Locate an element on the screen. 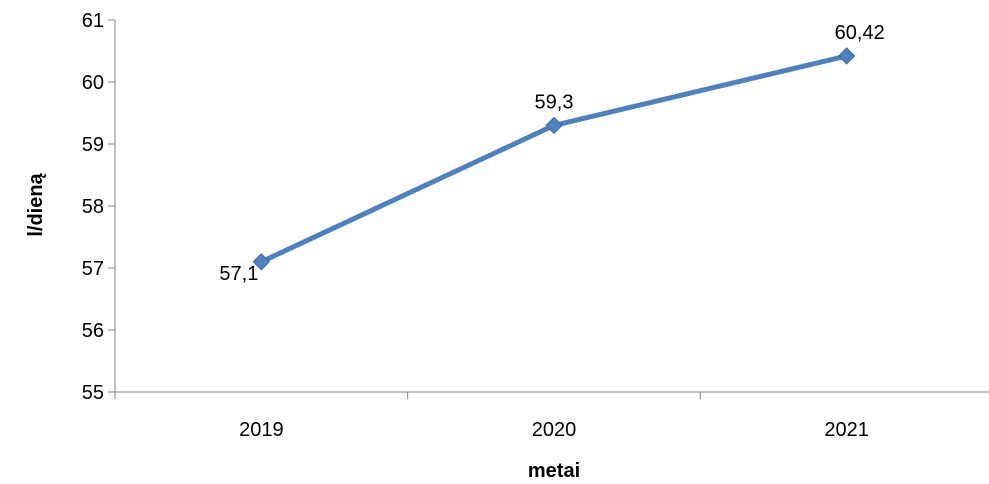 Image resolution: width=989 pixels, height=484 pixels. data-label: 57,1 is located at coordinates (238, 274).